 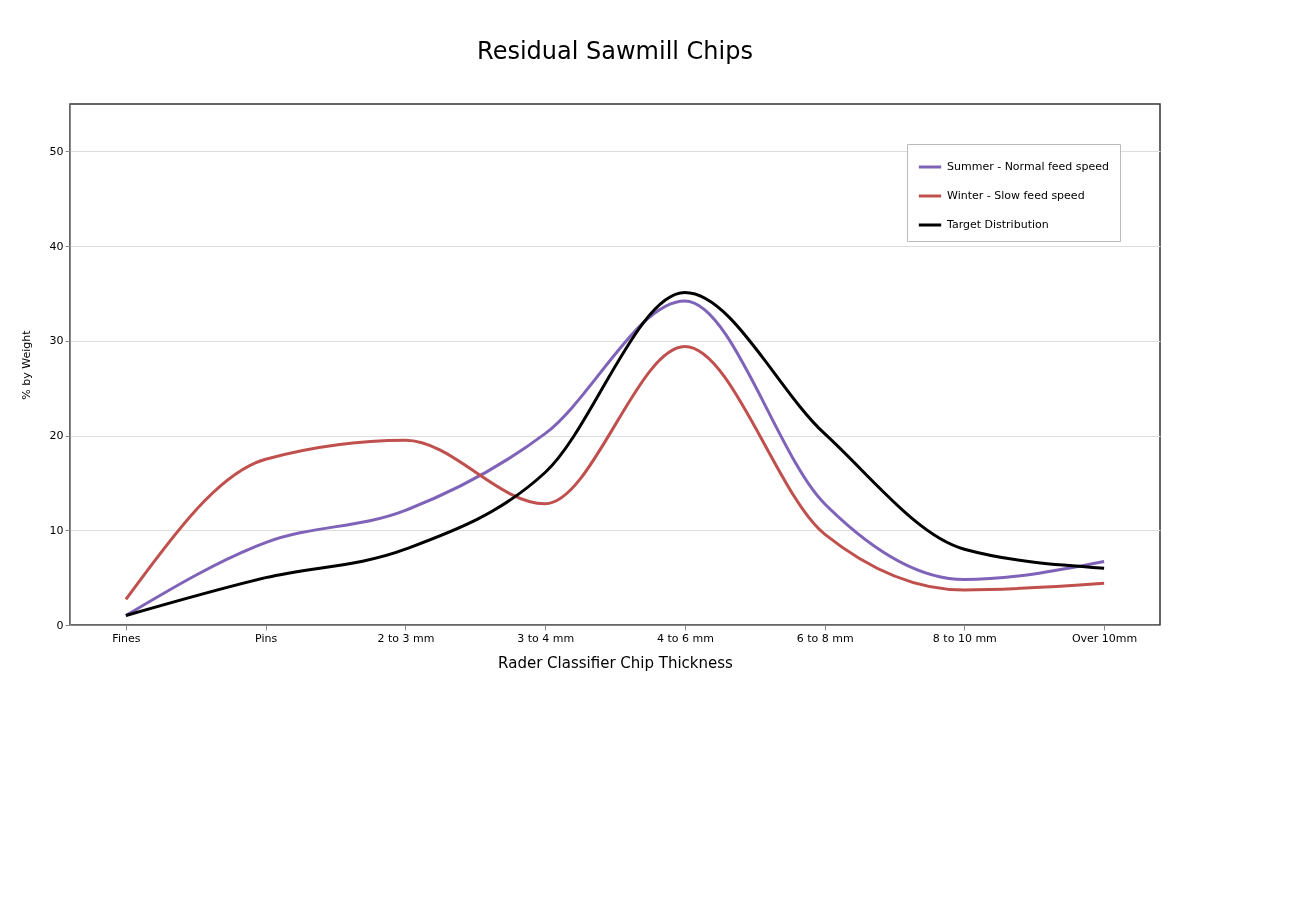 I want to click on y-tick-label: 50, so click(x=56, y=151).